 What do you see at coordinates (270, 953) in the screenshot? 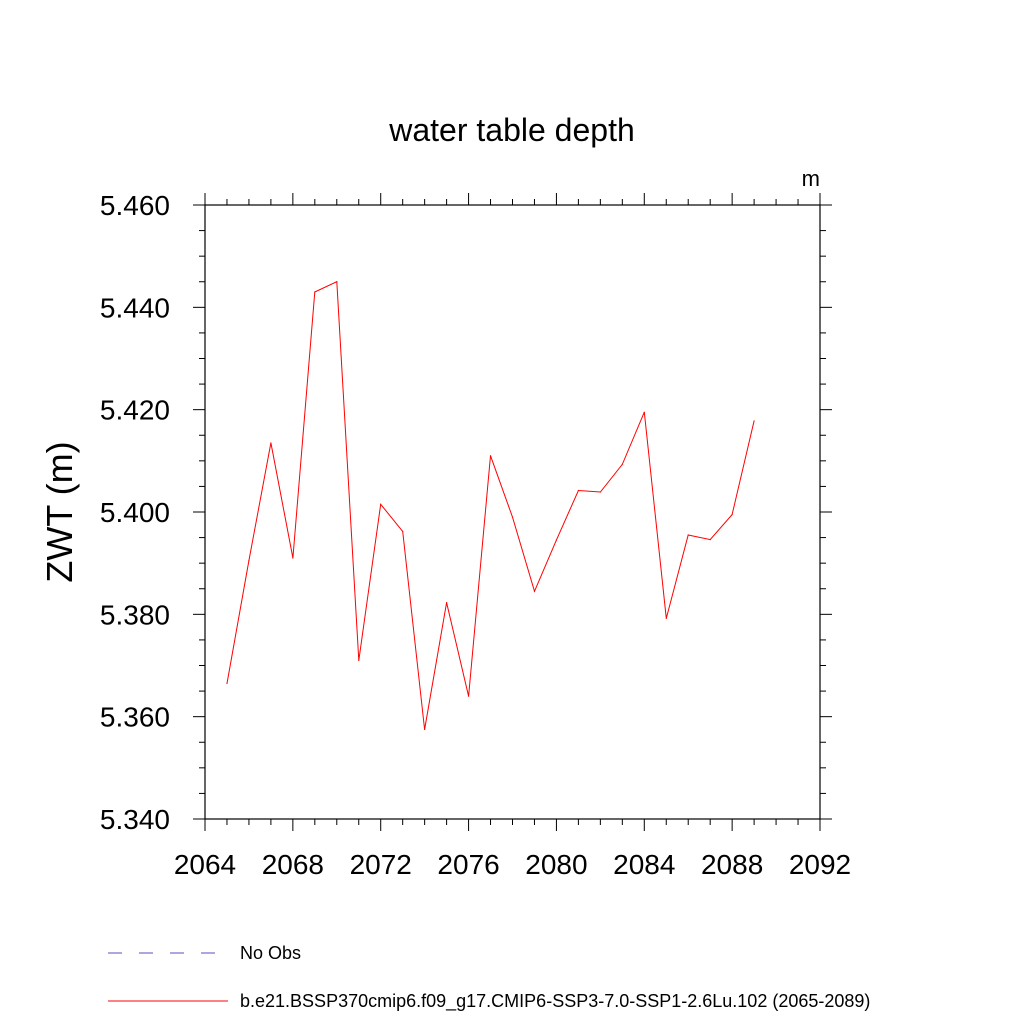
I see `legend-label: No Obs` at bounding box center [270, 953].